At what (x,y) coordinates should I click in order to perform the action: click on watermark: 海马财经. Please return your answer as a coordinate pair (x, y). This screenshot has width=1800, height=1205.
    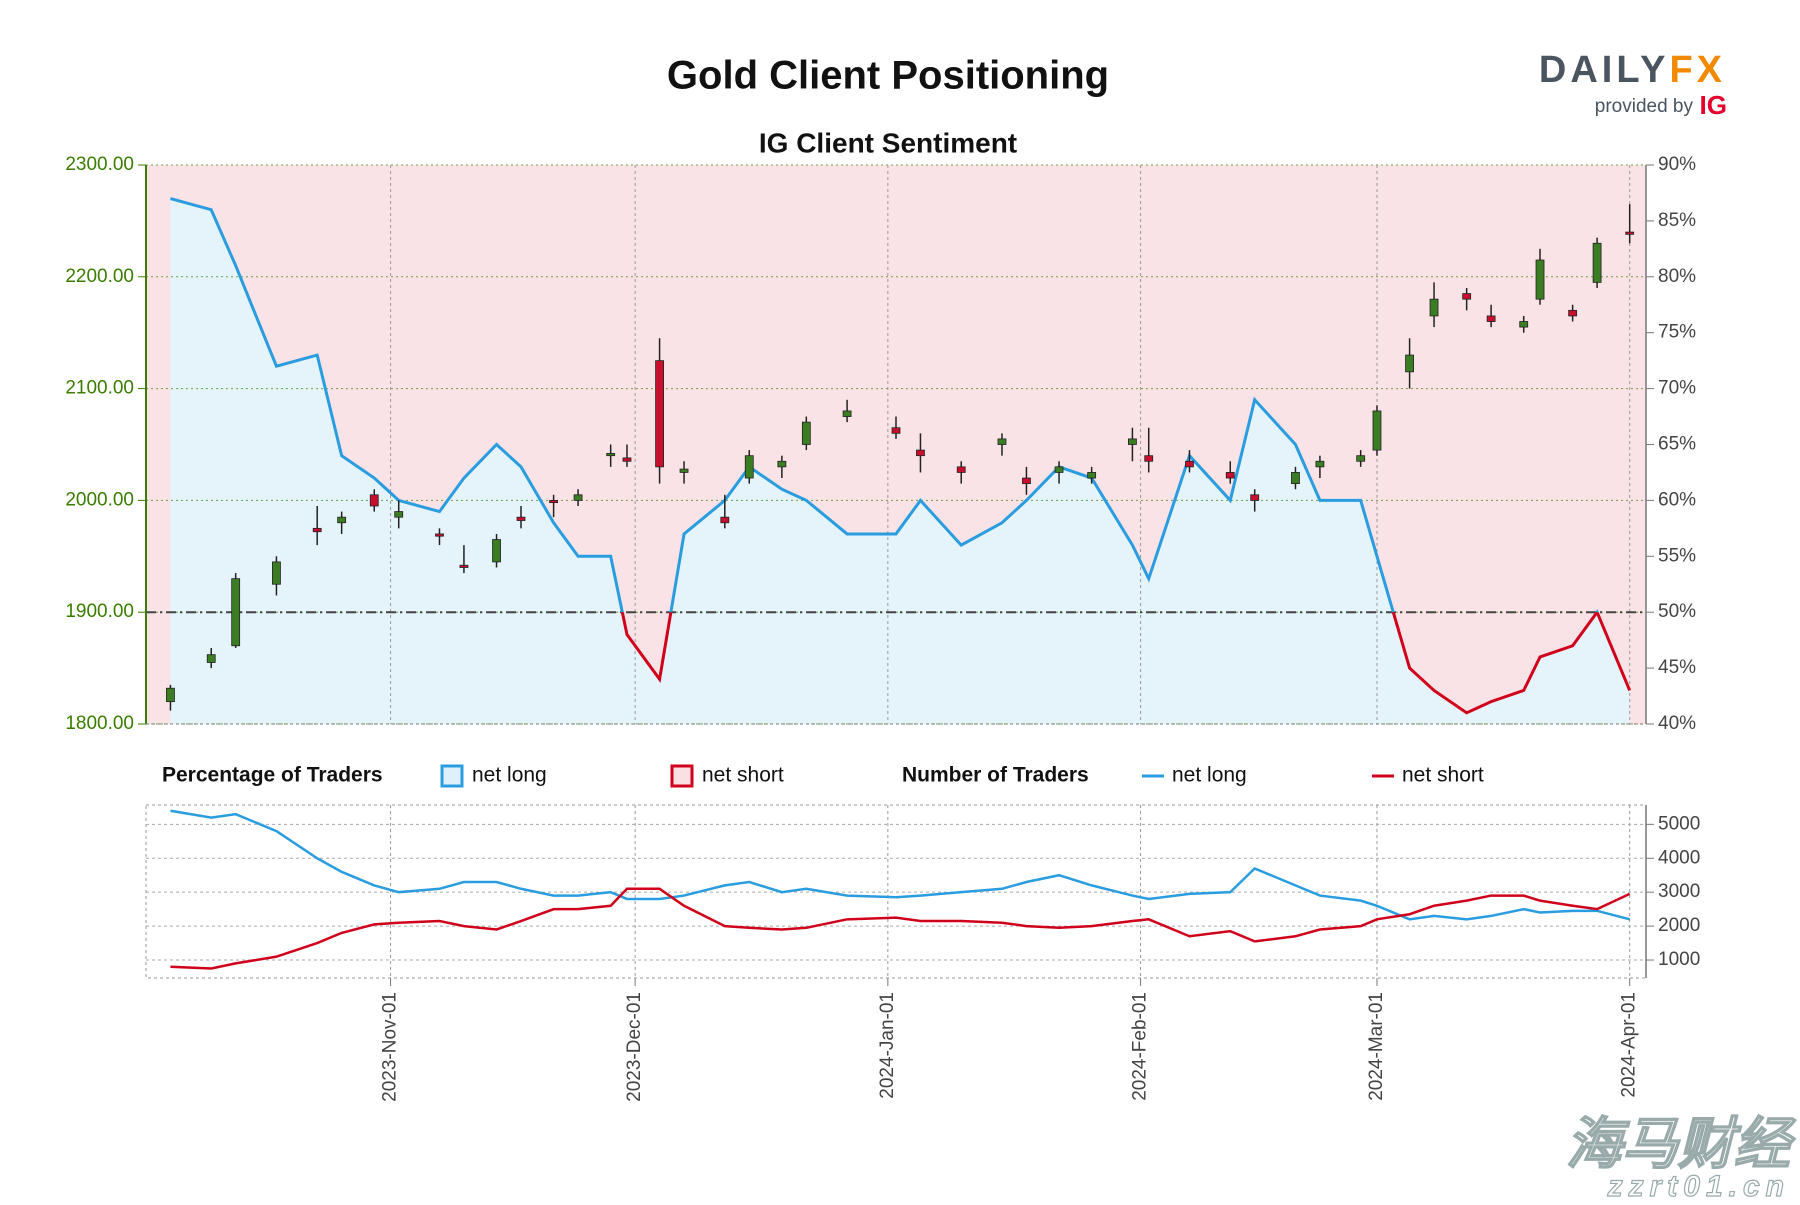
    Looking at the image, I should click on (1681, 1143).